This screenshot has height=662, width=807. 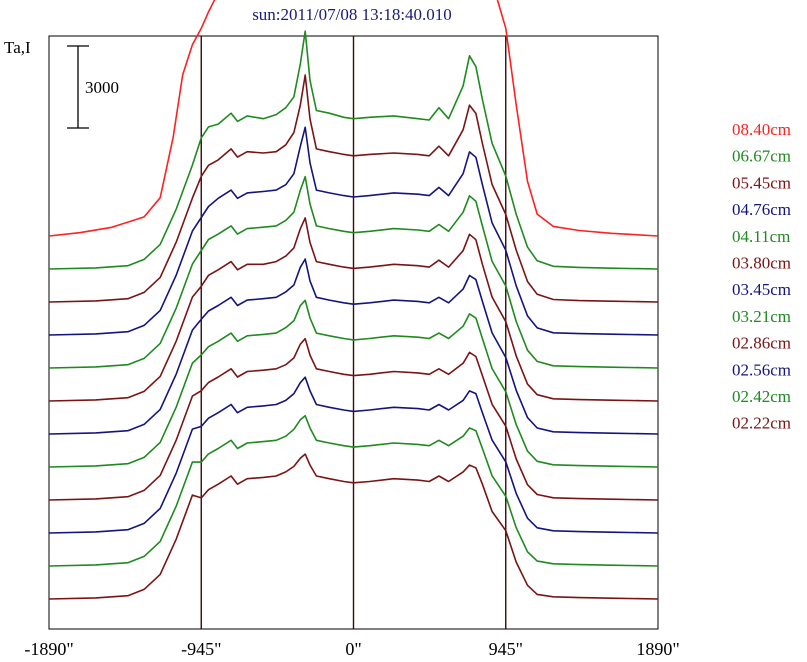 I want to click on x-tick-label: -1890", so click(x=48, y=649).